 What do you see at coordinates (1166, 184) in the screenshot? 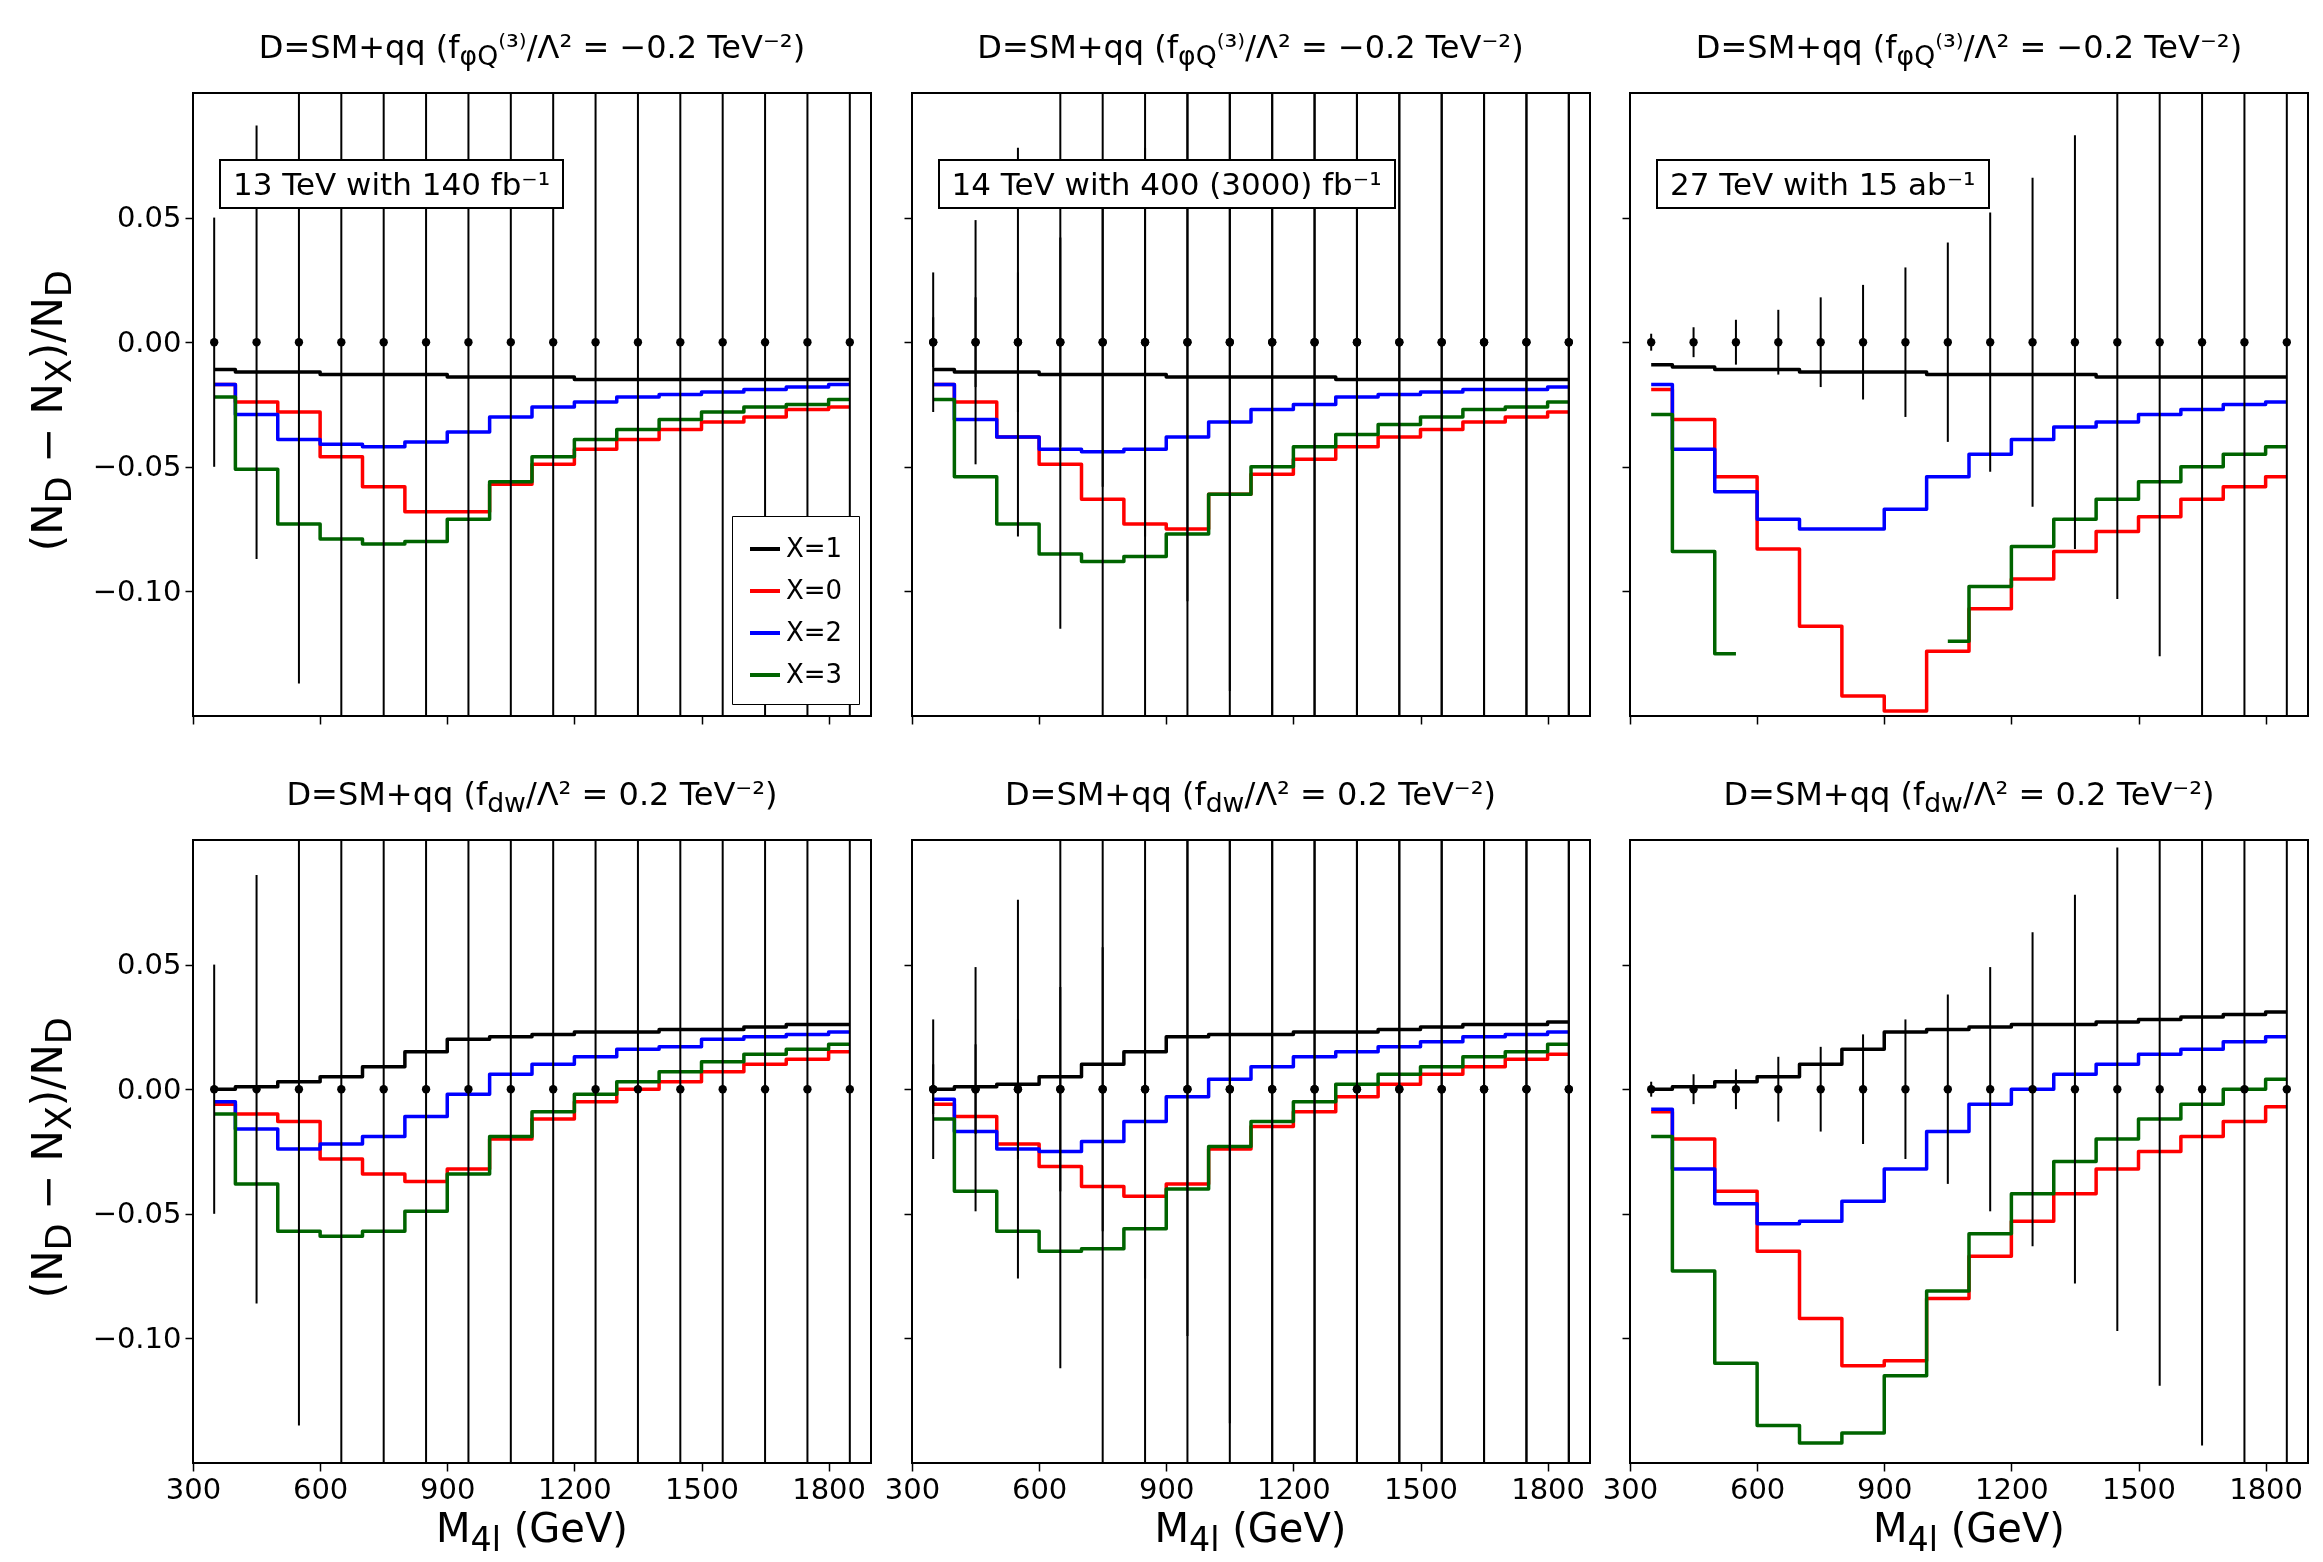
I see `annotation: 14 TeV with 400 (3000) fb⁻¹` at bounding box center [1166, 184].